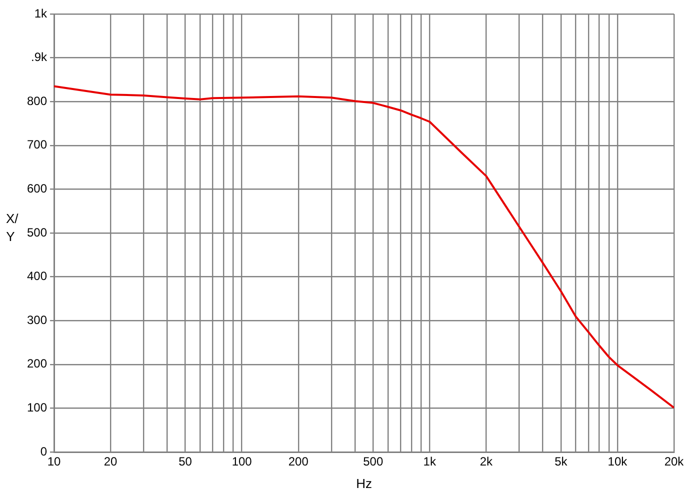 This screenshot has width=690, height=500. I want to click on y-tick-label: 600, so click(37, 189).